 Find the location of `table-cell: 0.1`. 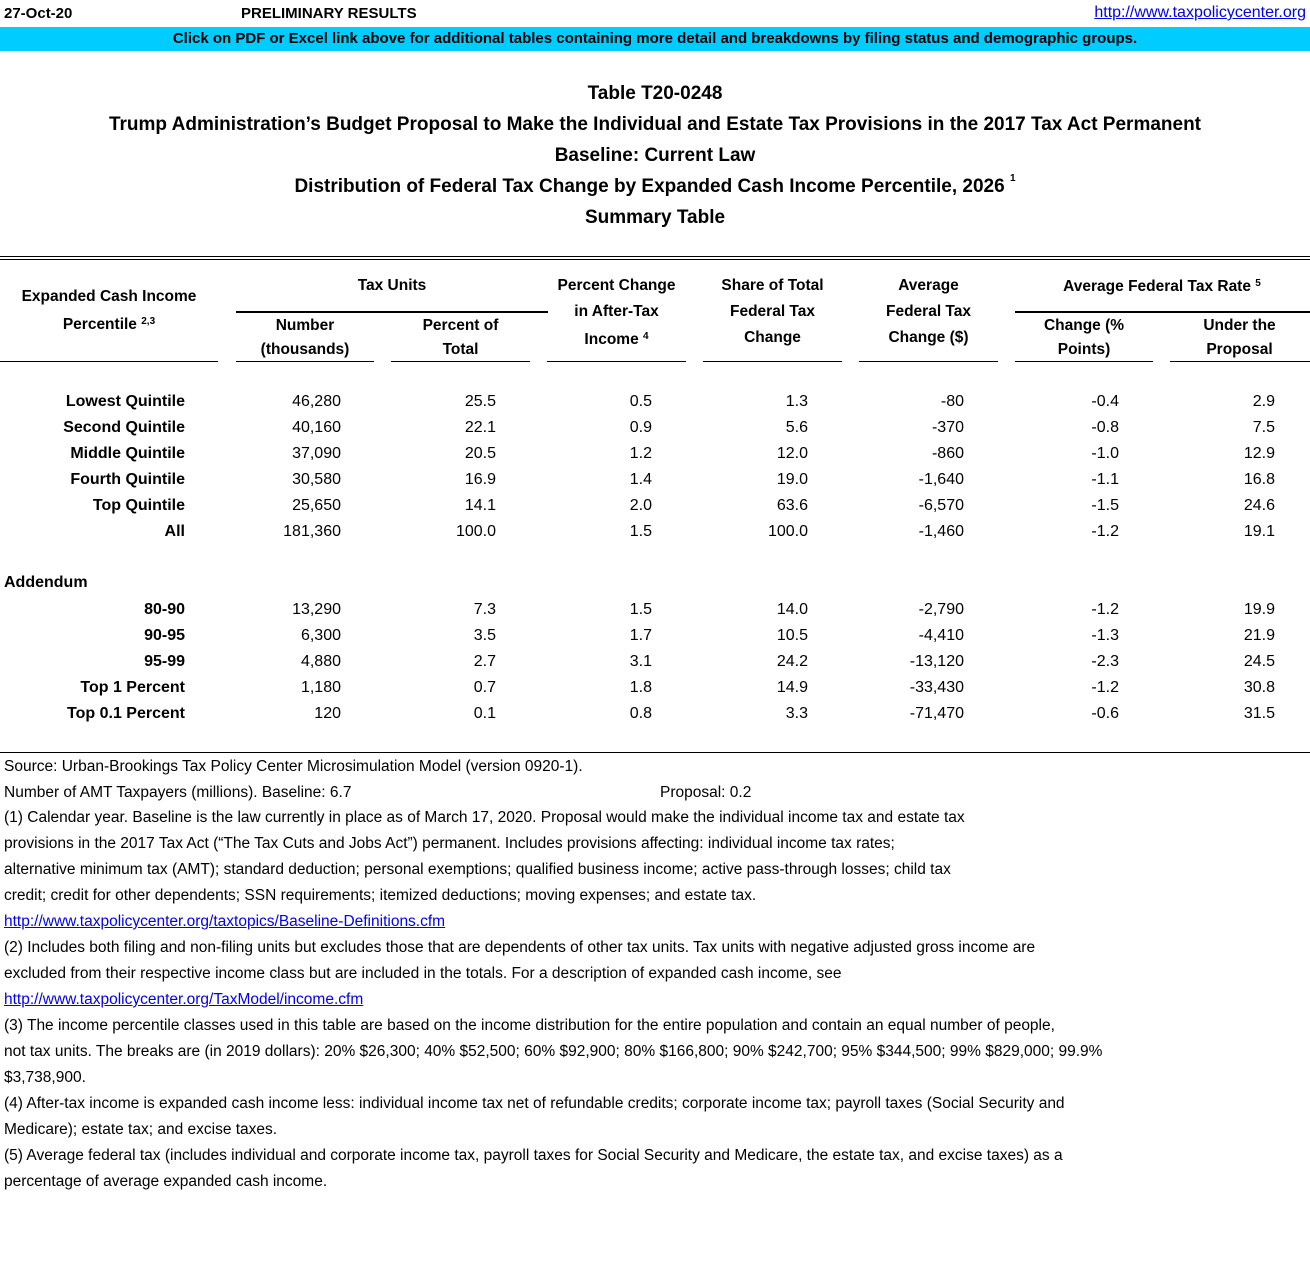

table-cell: 0.1 is located at coordinates (484, 713).